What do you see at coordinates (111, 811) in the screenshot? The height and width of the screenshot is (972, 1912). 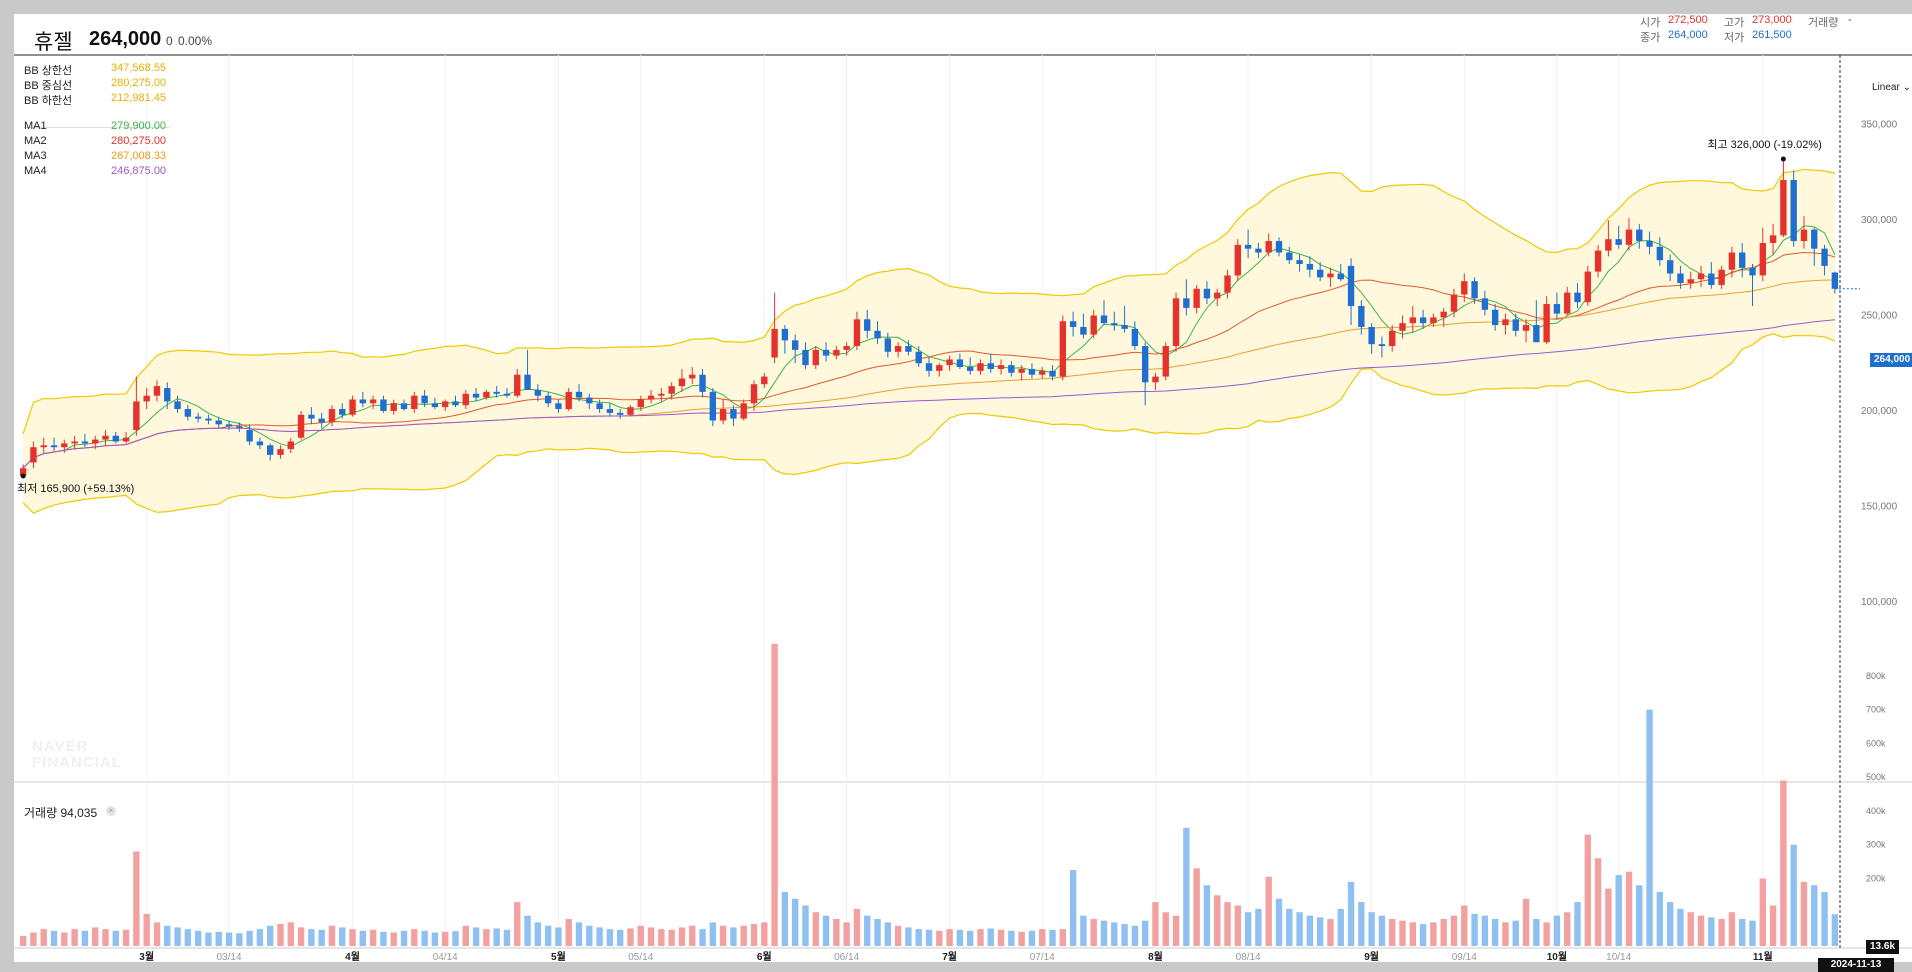 I see `volume-panel-close-icon: ×` at bounding box center [111, 811].